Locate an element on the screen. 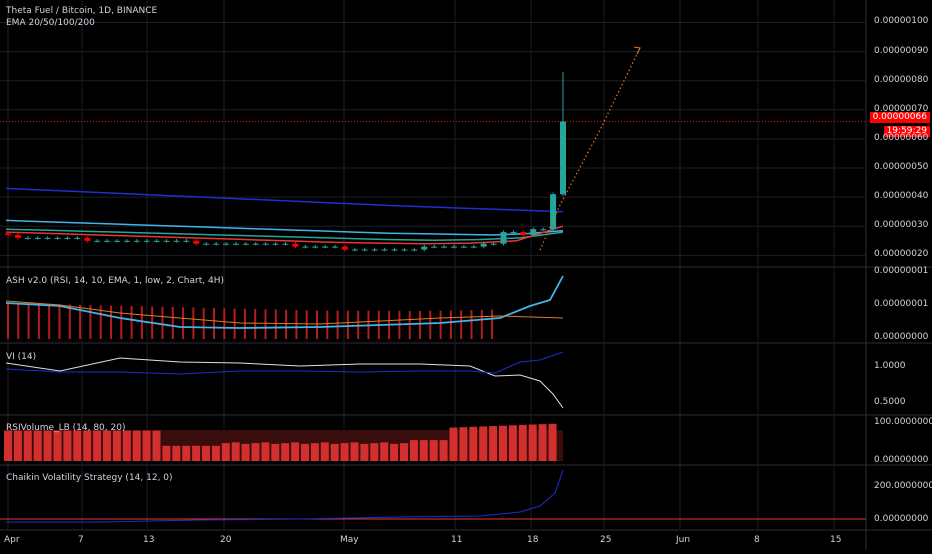  vi-indicator-label: VI (14) is located at coordinates (21, 357).